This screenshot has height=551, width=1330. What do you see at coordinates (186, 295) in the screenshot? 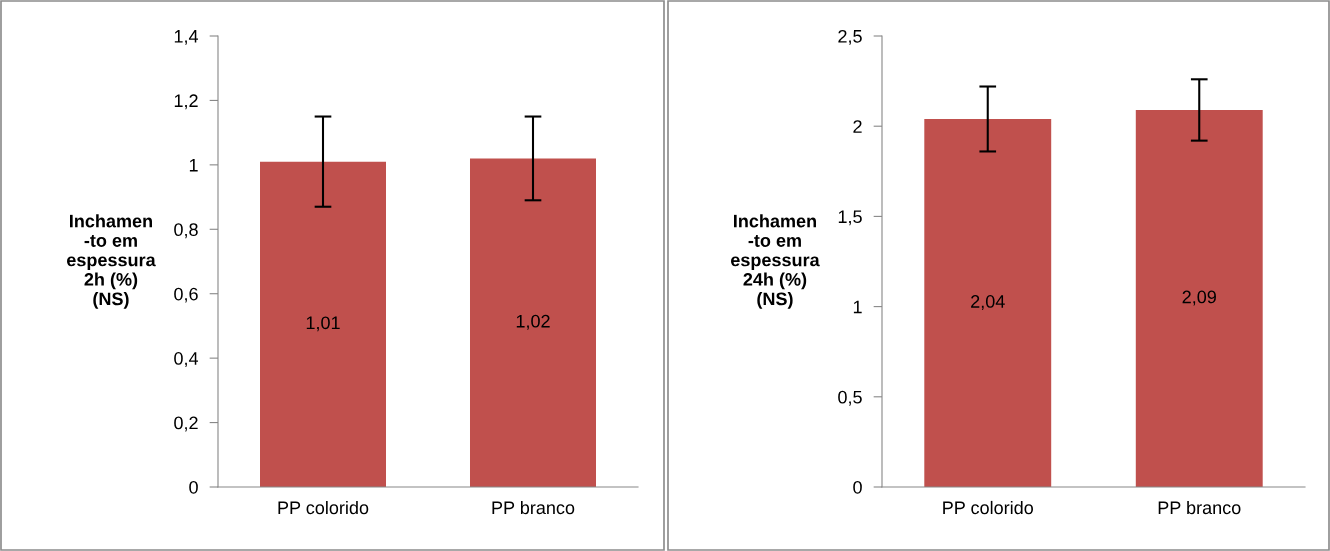
I see `y-tick-label: 0,6` at bounding box center [186, 295].